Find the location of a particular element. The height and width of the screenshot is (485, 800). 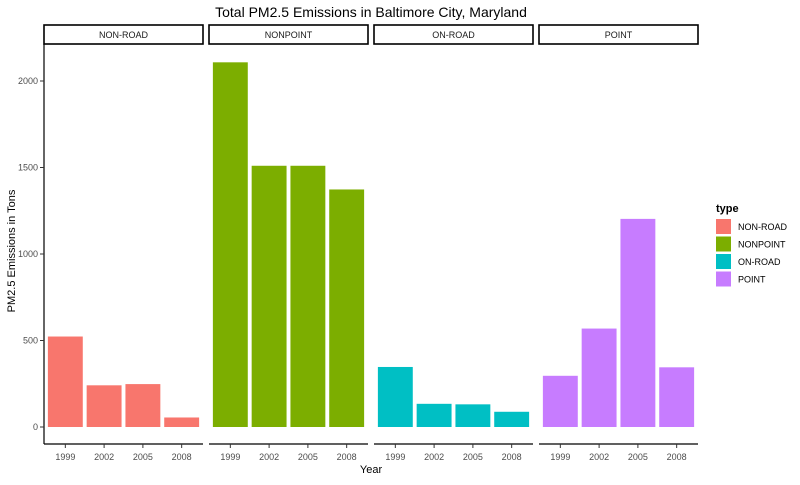

facet-strip-label: NON-ROAD is located at coordinates (123, 35).